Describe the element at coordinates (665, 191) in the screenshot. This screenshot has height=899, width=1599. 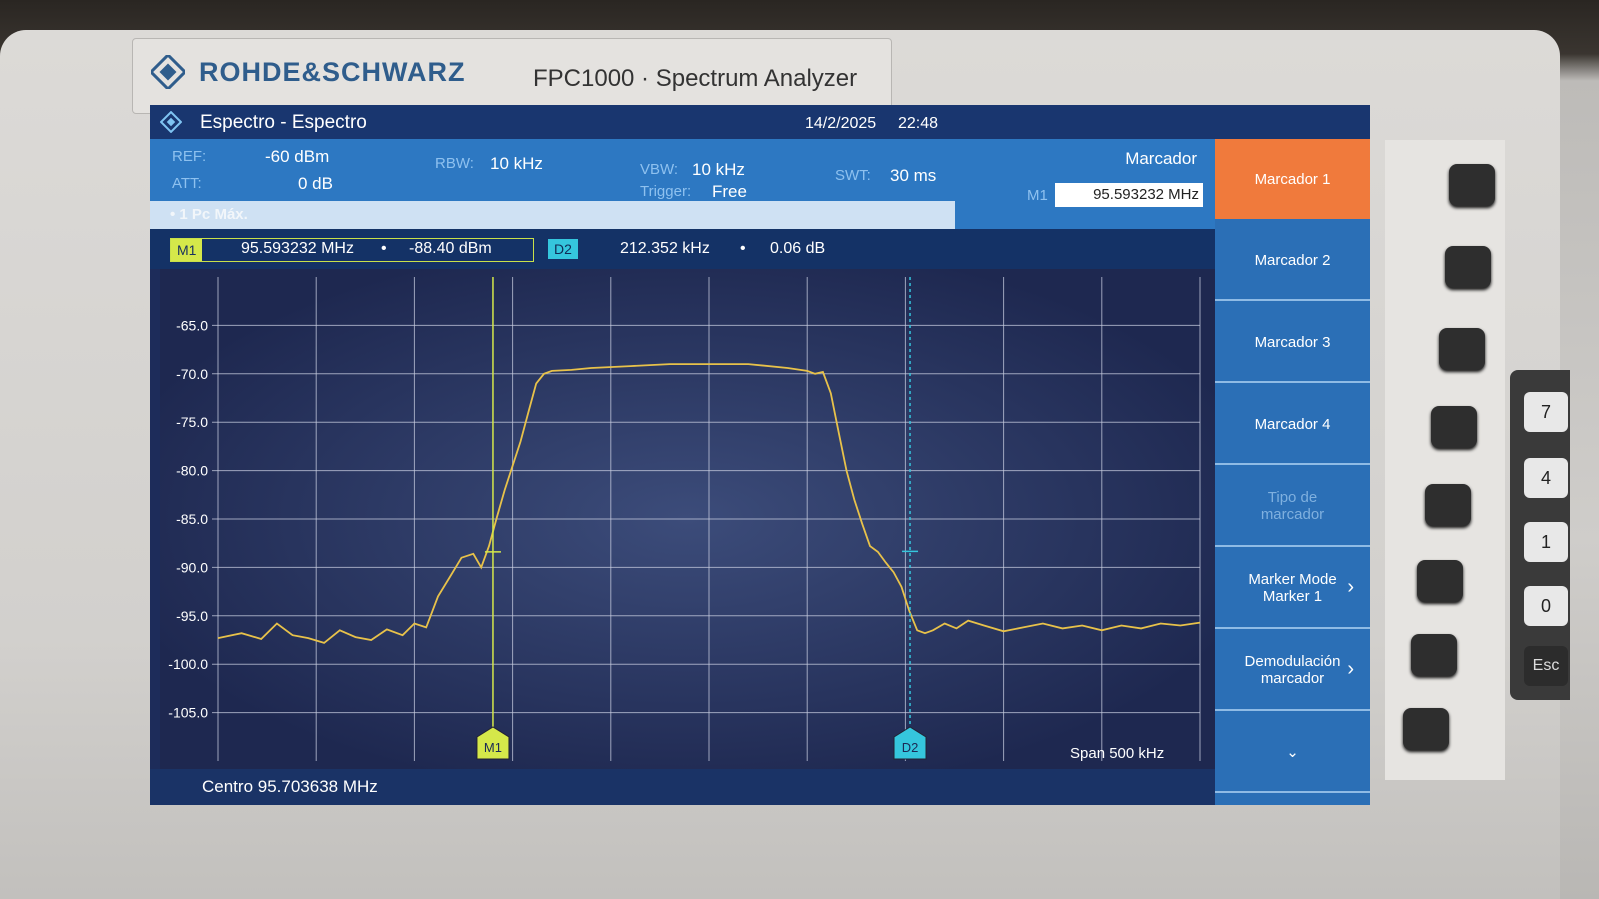
I see `trigger-label: Trigger:` at that location.